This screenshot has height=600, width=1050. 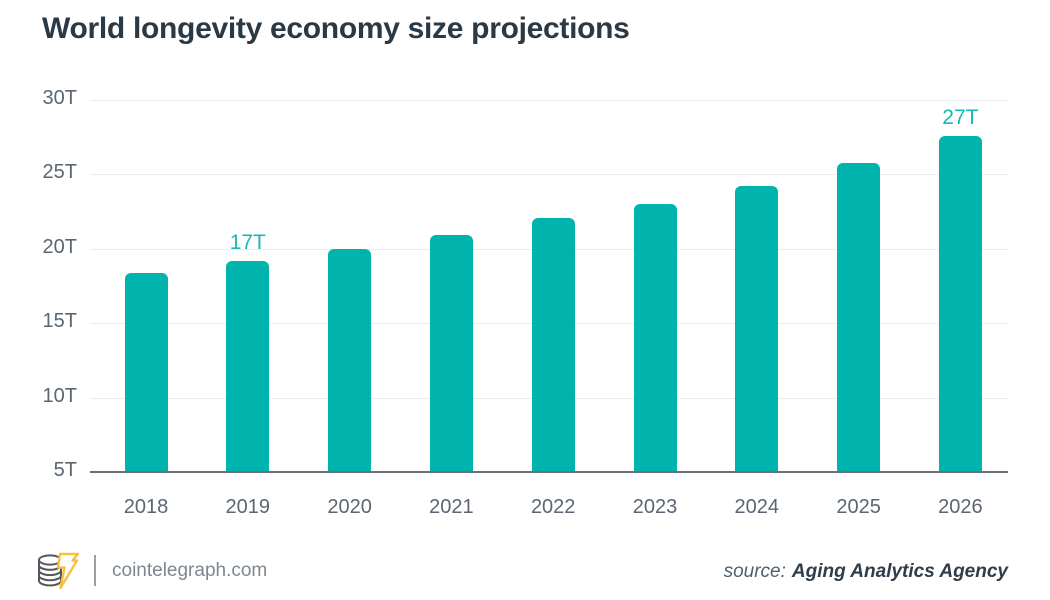 I want to click on y-tick-label: 15T, so click(x=59, y=321).